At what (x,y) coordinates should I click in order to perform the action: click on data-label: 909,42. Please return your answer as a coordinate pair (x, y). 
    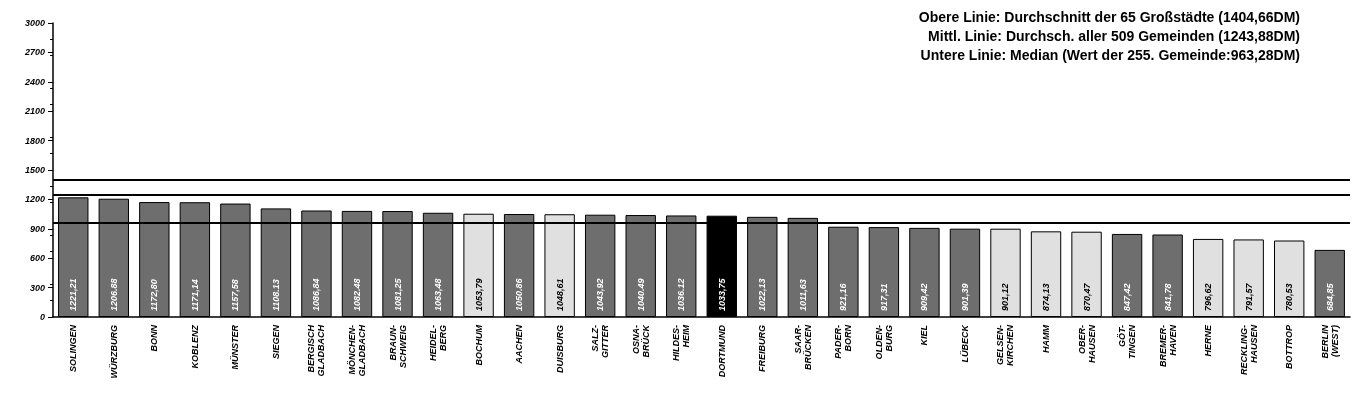
    Looking at the image, I should click on (924, 297).